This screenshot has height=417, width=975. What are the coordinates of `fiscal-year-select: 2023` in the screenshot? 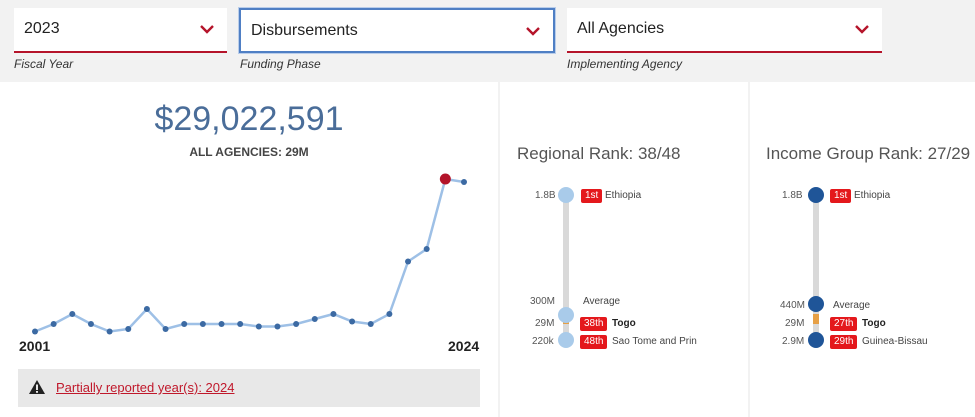 It's located at (120, 30).